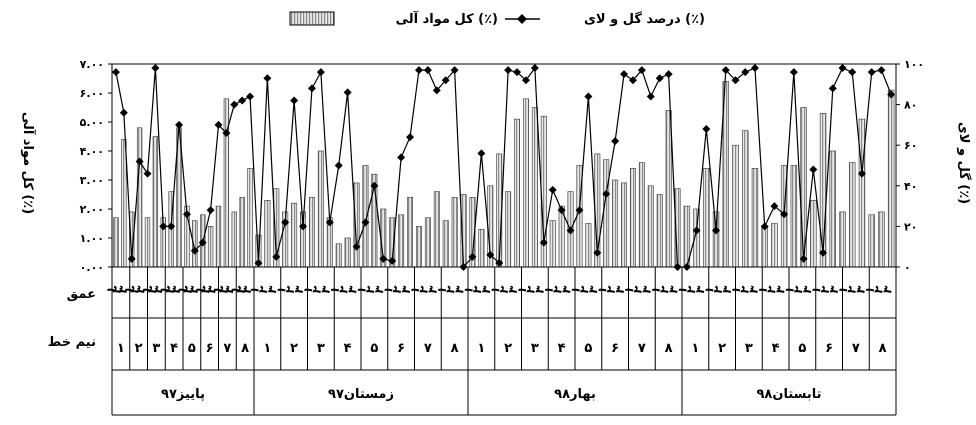 Image resolution: width=976 pixels, height=425 pixels. Describe the element at coordinates (361, 394) in the screenshot. I see `season-label: زمستان۹۷` at that location.